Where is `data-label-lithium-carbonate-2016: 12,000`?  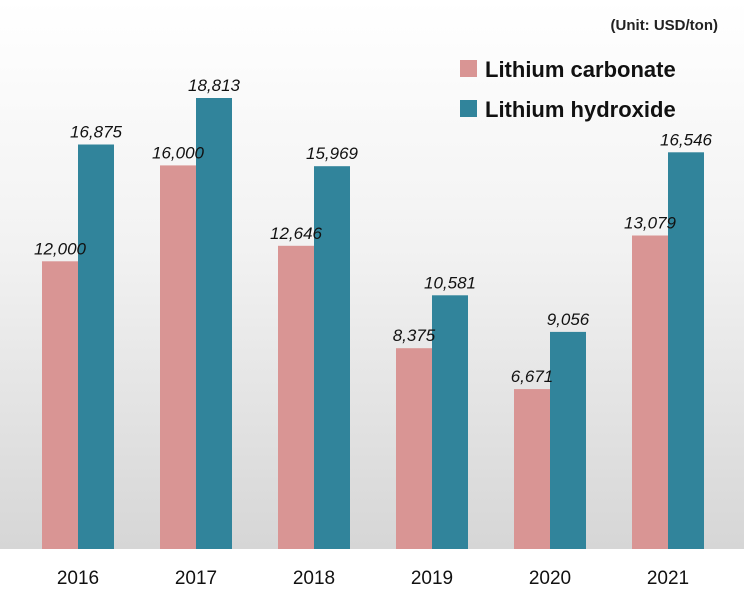 data-label-lithium-carbonate-2016: 12,000 is located at coordinates (60, 248).